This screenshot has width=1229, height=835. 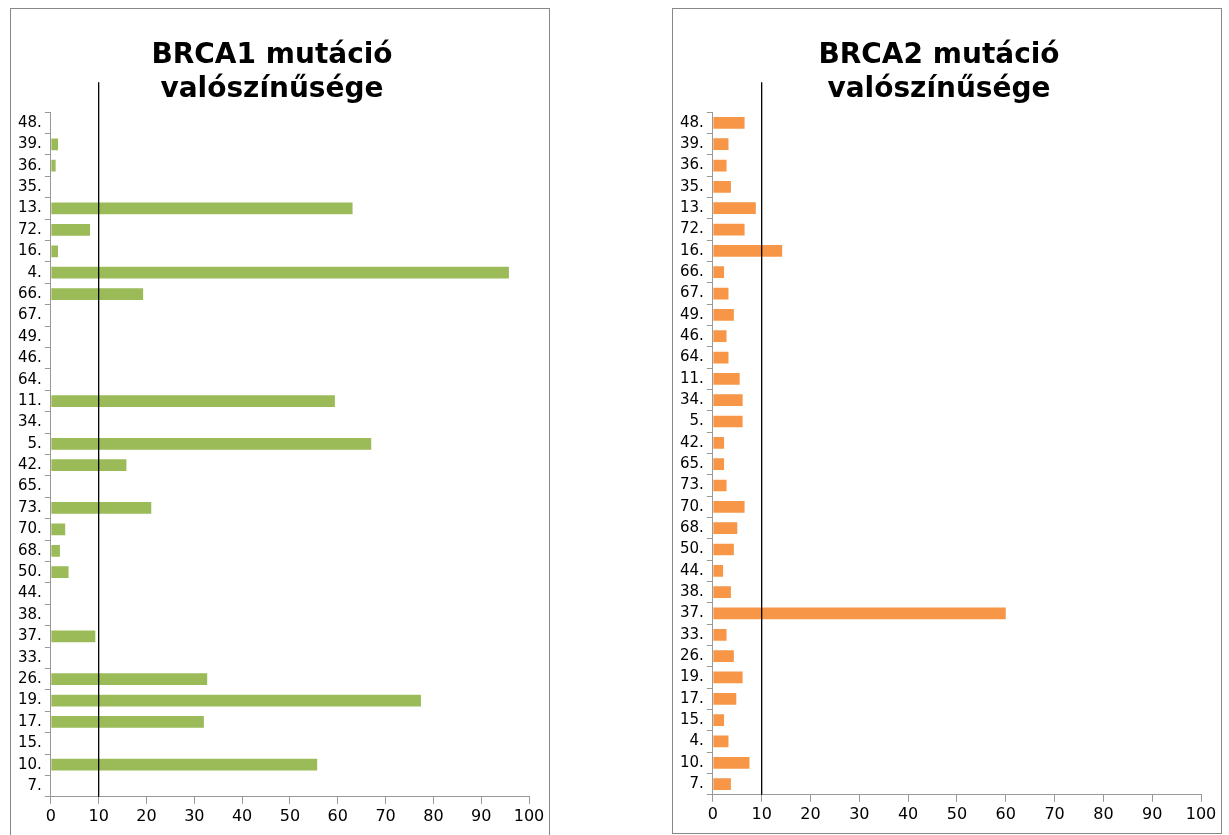 I want to click on y-tick-label: 16., so click(x=30, y=250).